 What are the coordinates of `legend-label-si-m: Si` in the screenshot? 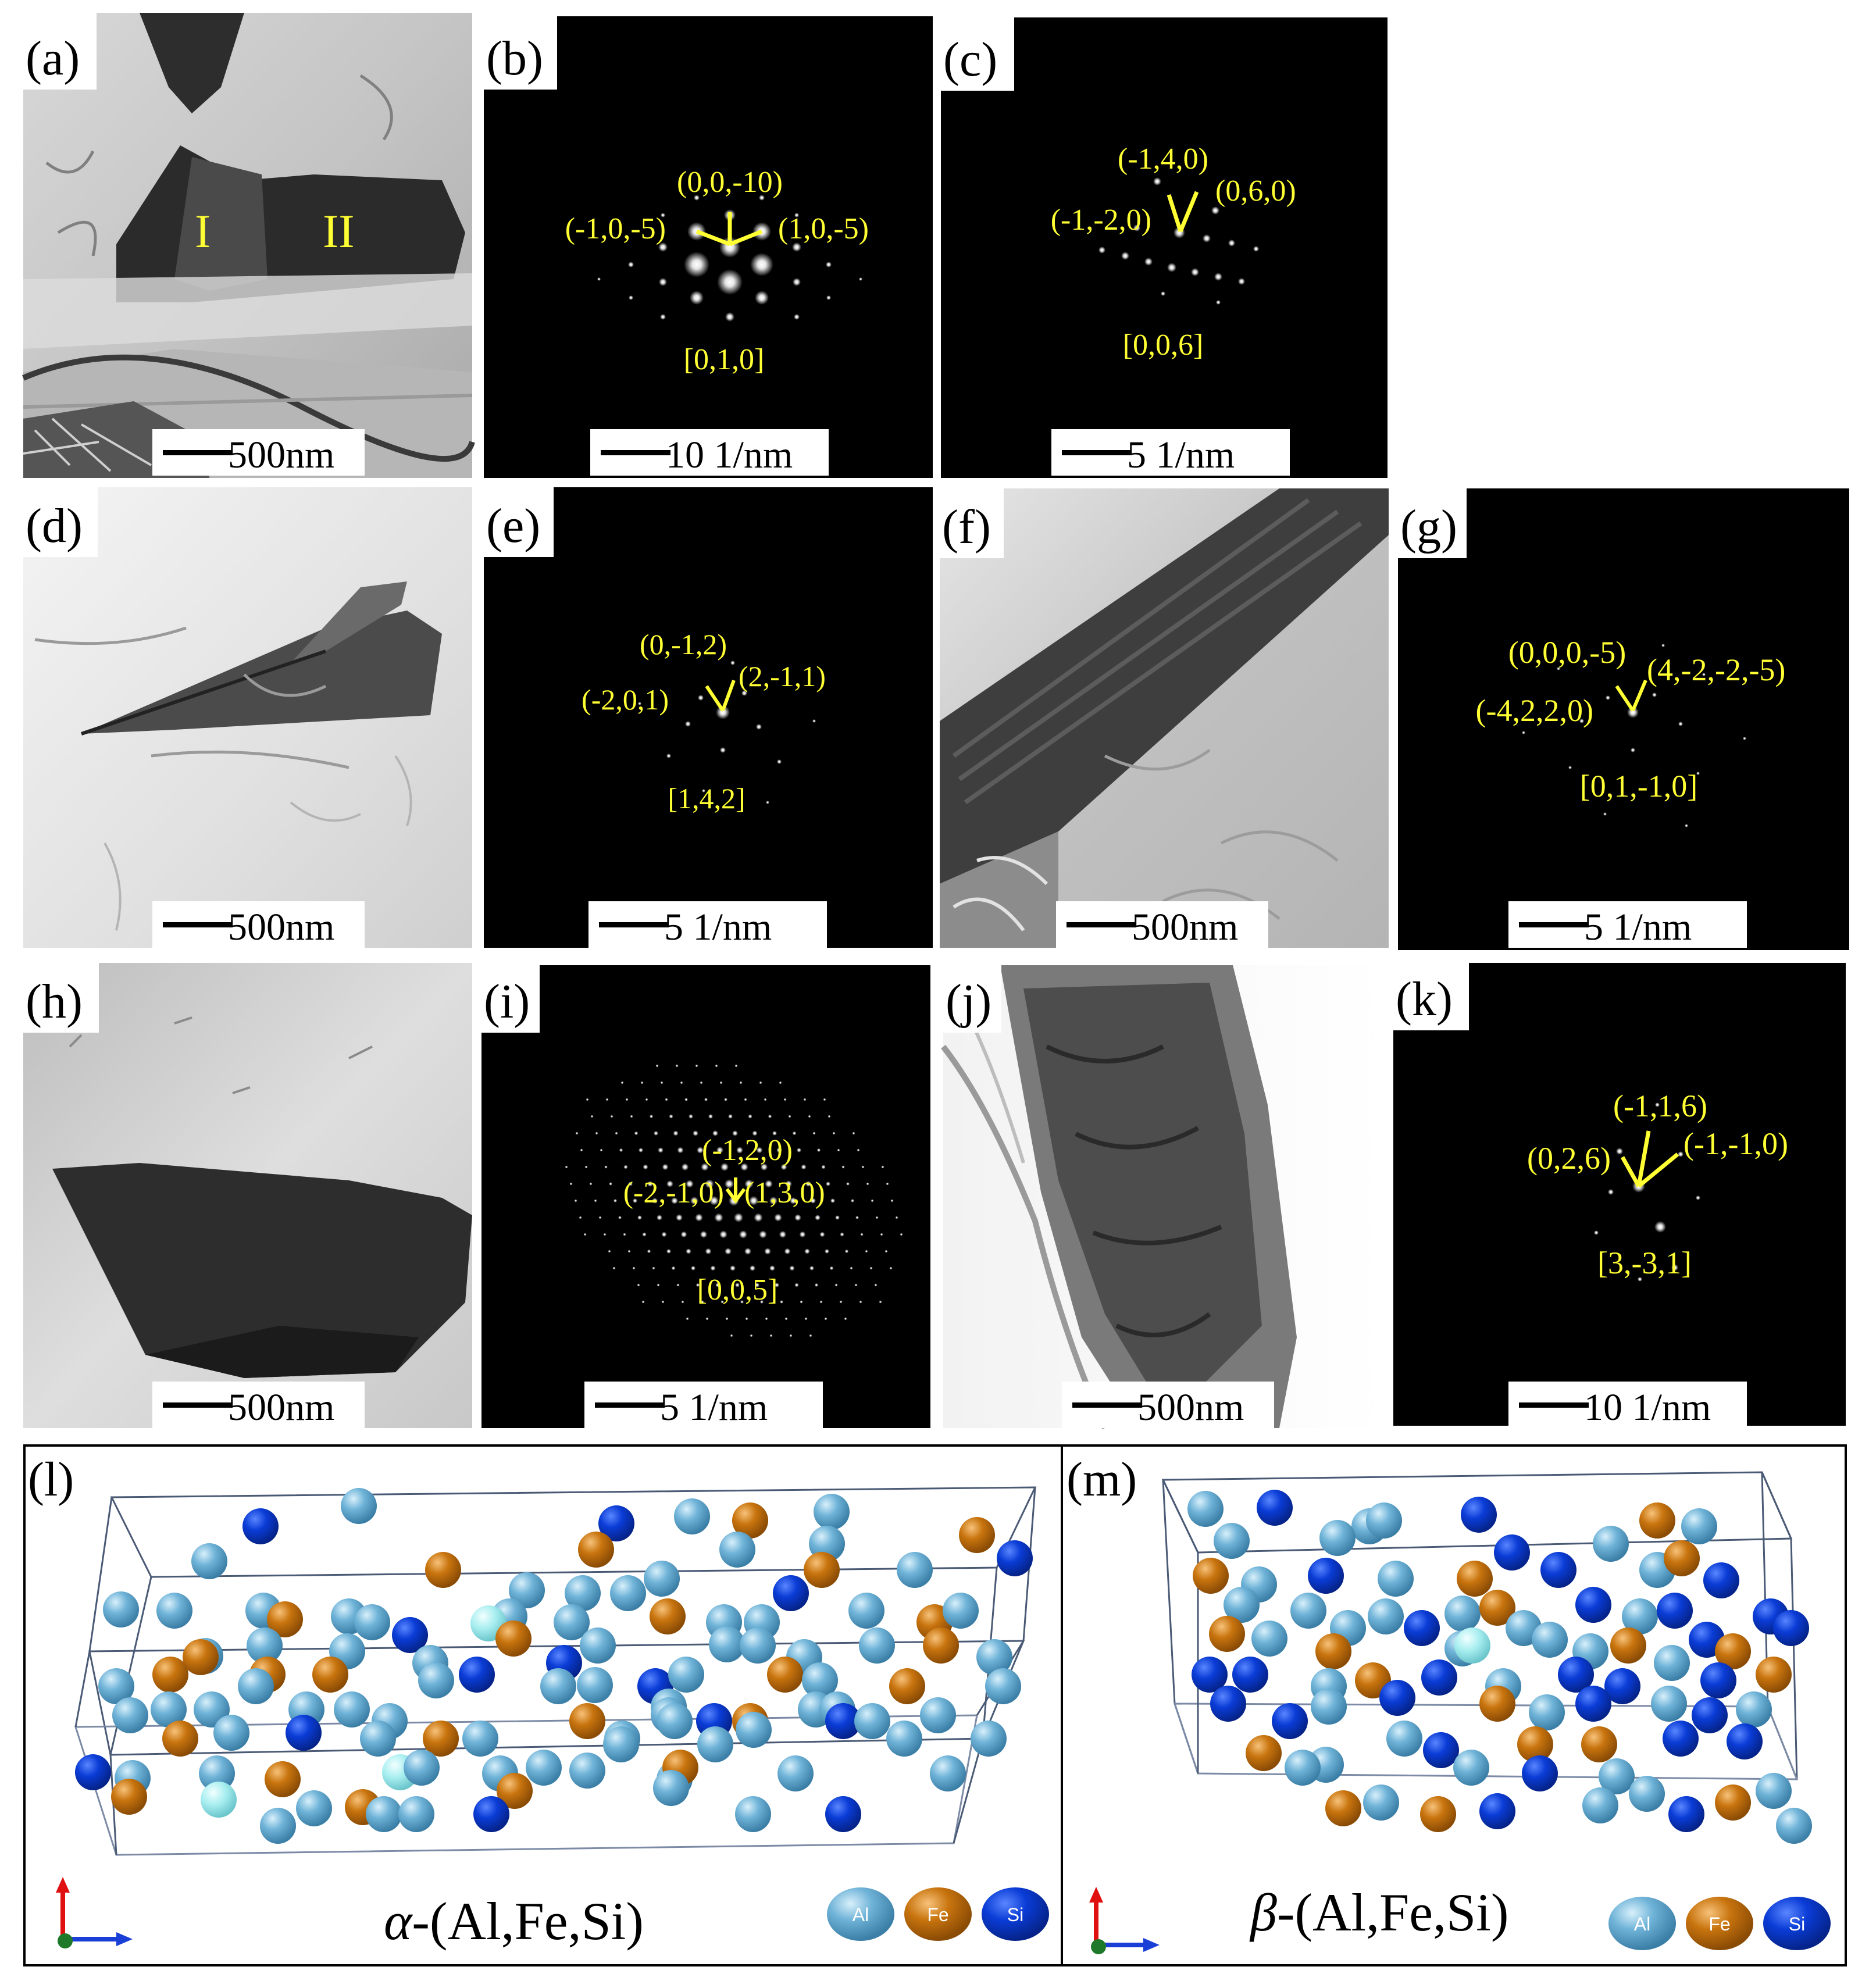 It's located at (1797, 1924).